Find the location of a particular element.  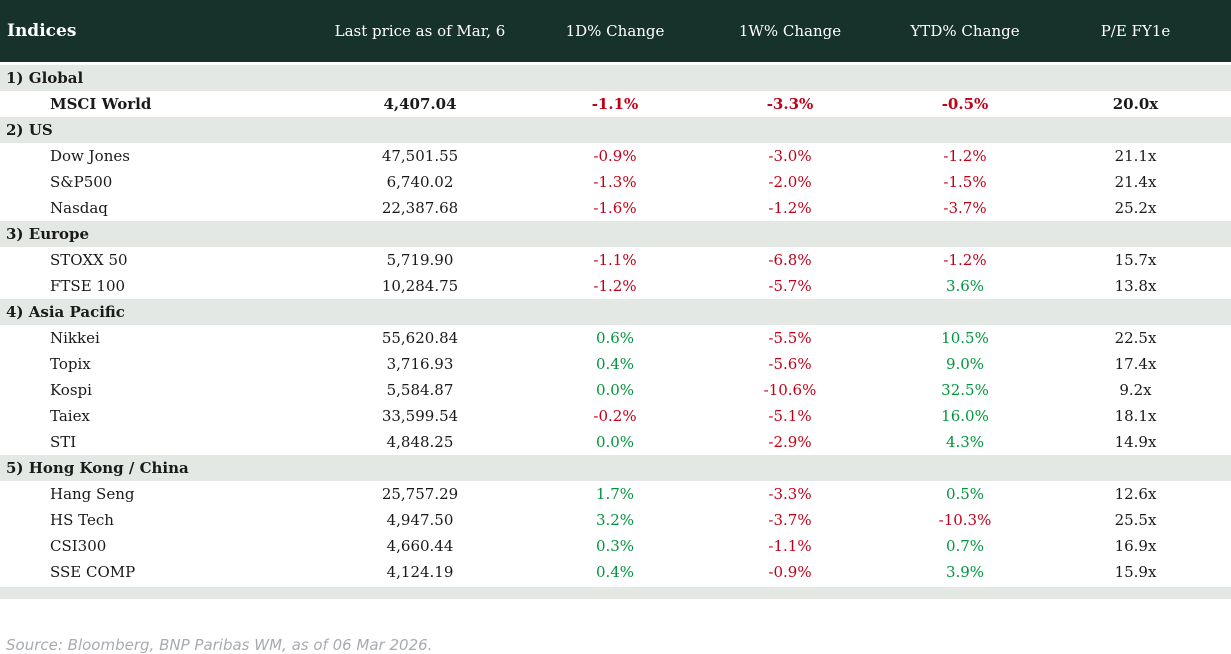

pe-ratio: 25.5x is located at coordinates (1135, 520).